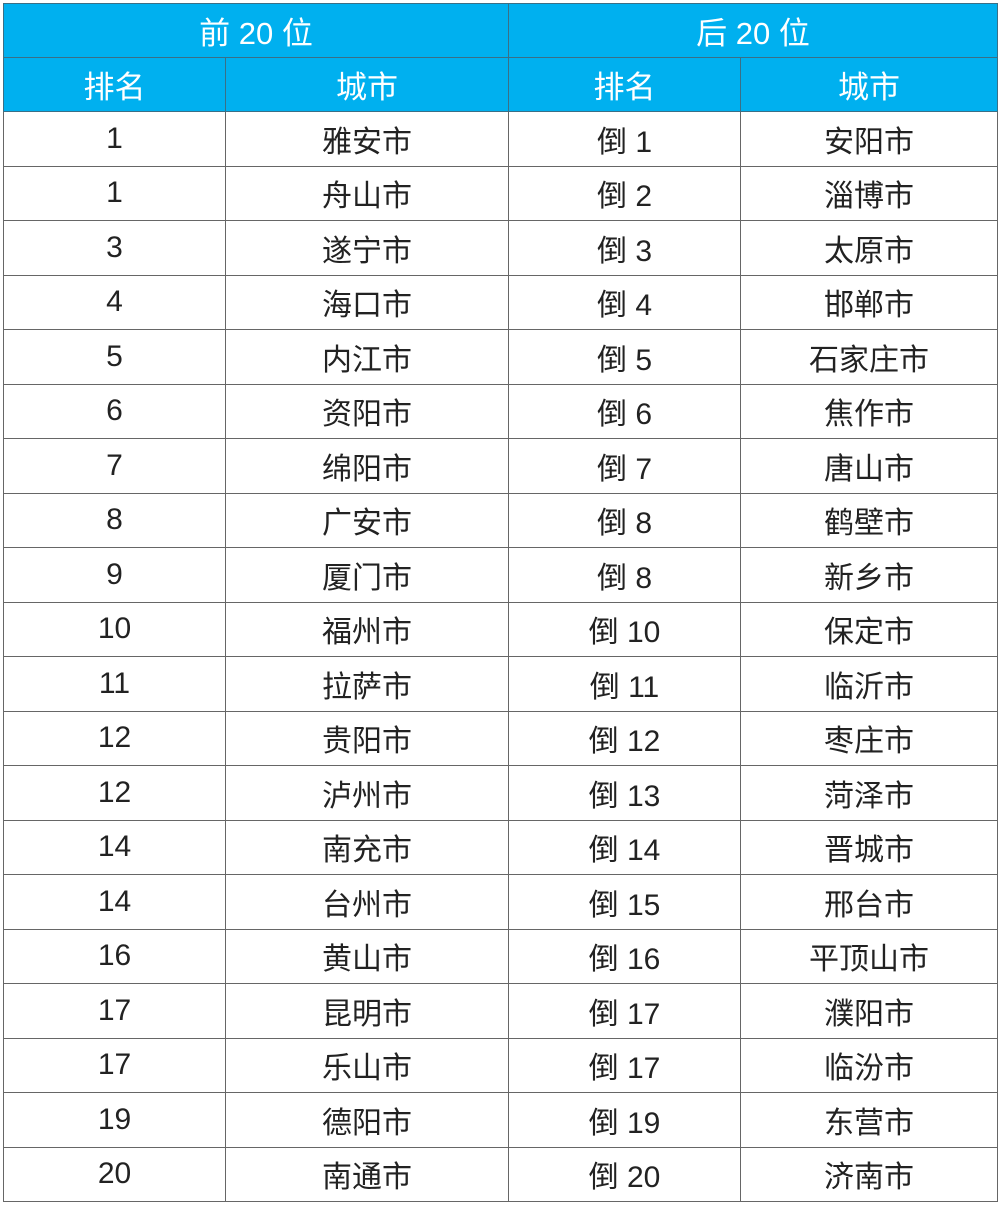 This screenshot has height=1221, width=1000. What do you see at coordinates (624, 684) in the screenshot?
I see `bottom-rank-cell: 倒 11` at bounding box center [624, 684].